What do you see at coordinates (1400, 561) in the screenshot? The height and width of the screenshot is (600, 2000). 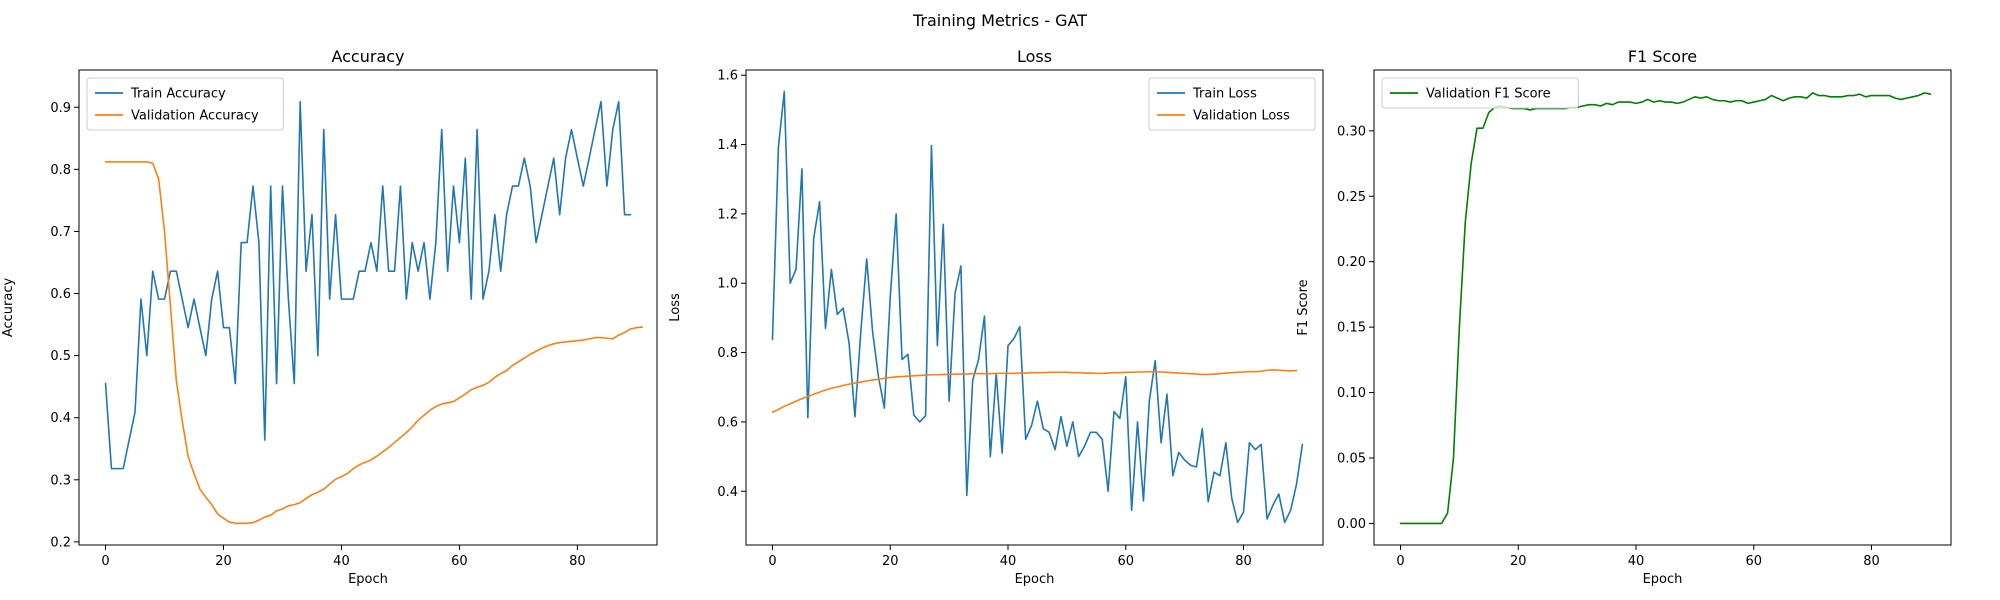 I see `f1-score-xtick-label: 0` at bounding box center [1400, 561].